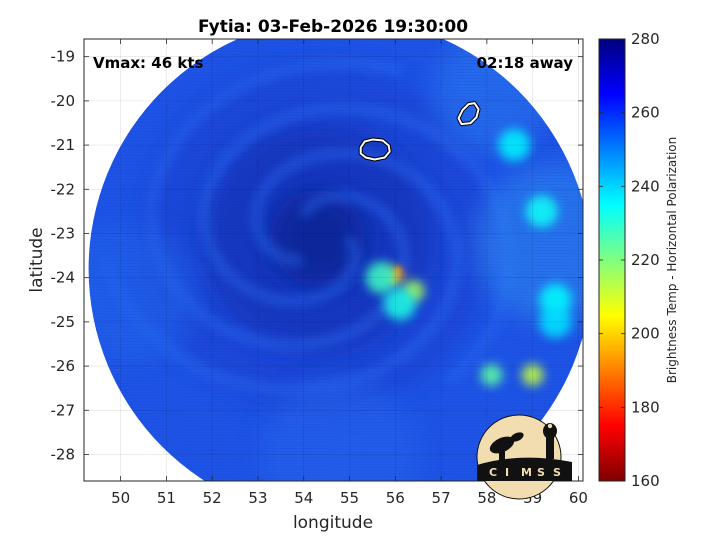  Describe the element at coordinates (212, 498) in the screenshot. I see `x-tick-label: 52` at that location.